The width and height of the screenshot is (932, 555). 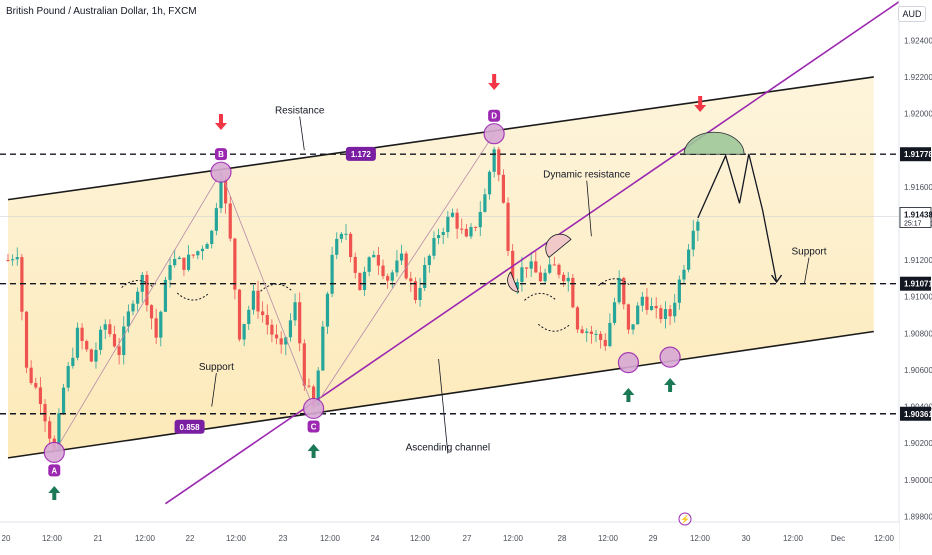 What do you see at coordinates (313, 447) in the screenshot?
I see `up-arrow-c-head` at bounding box center [313, 447].